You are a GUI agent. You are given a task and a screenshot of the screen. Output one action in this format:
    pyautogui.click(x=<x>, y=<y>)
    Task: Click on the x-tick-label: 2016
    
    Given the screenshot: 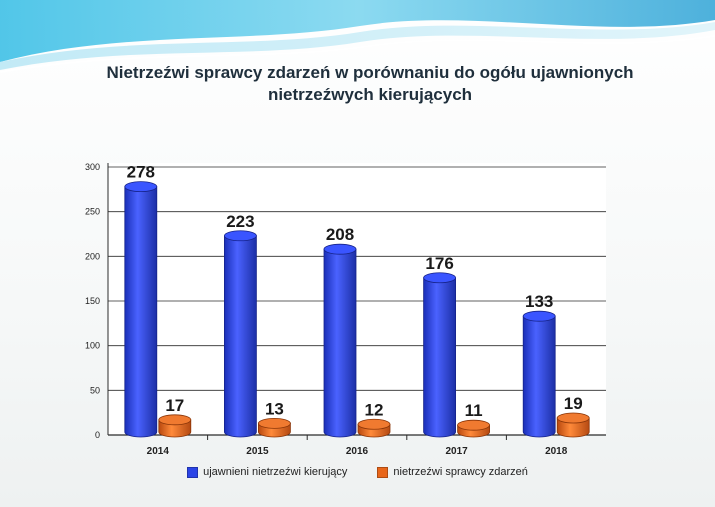 What is the action you would take?
    pyautogui.click(x=357, y=451)
    